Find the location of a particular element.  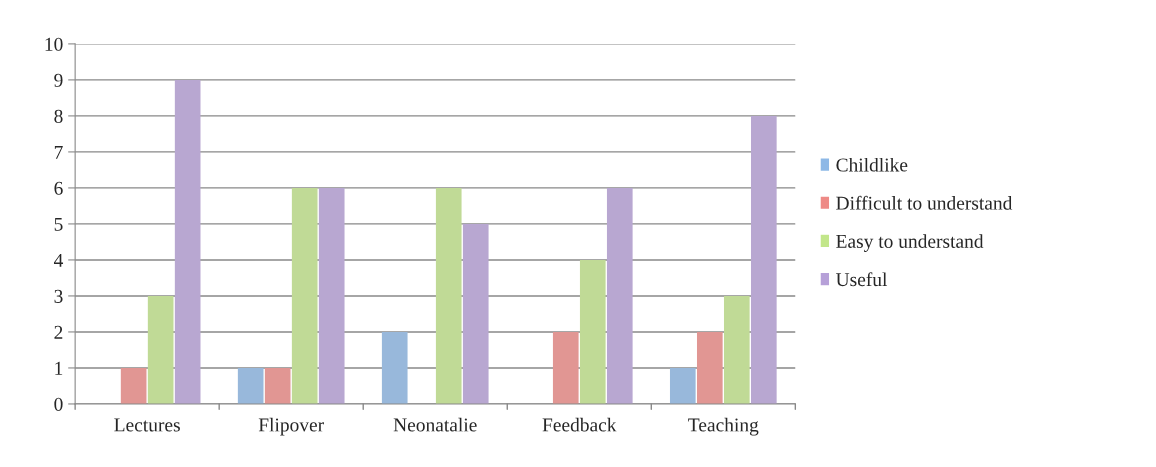

y-tick-label: 0 is located at coordinates (58, 404).